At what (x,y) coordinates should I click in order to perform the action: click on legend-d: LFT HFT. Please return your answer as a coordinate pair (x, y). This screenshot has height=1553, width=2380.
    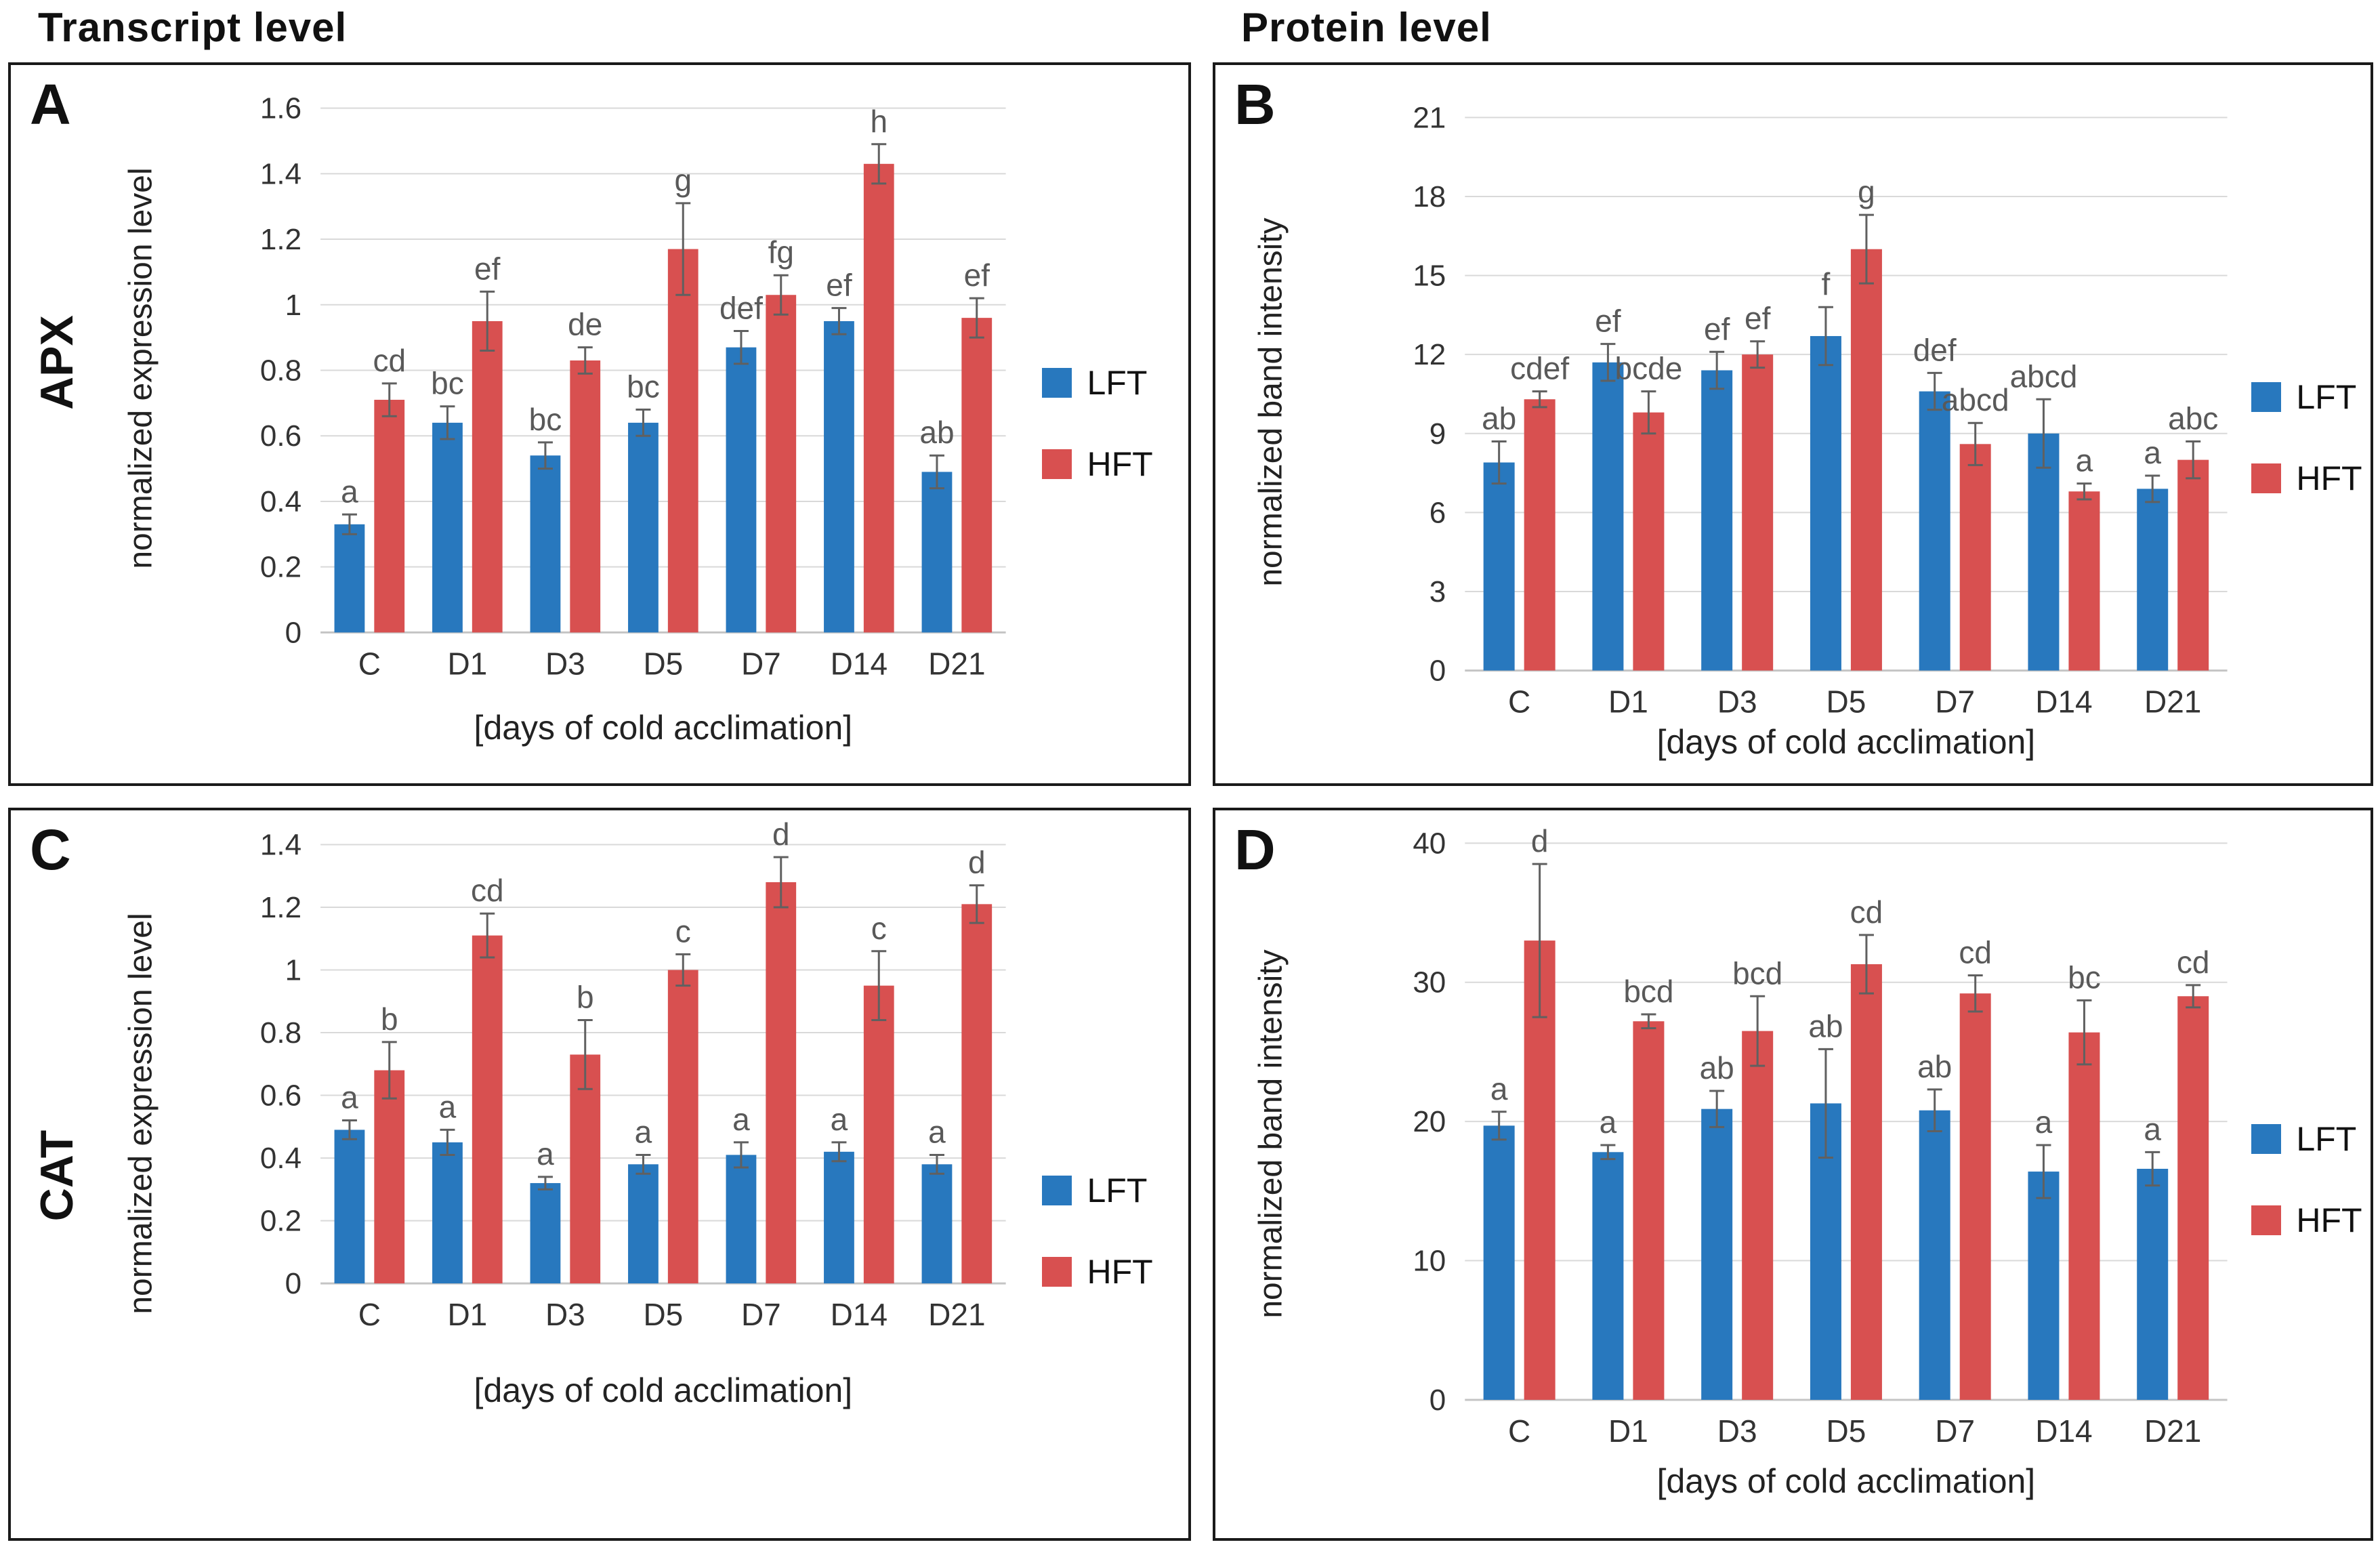
    Looking at the image, I should click on (2307, 1179).